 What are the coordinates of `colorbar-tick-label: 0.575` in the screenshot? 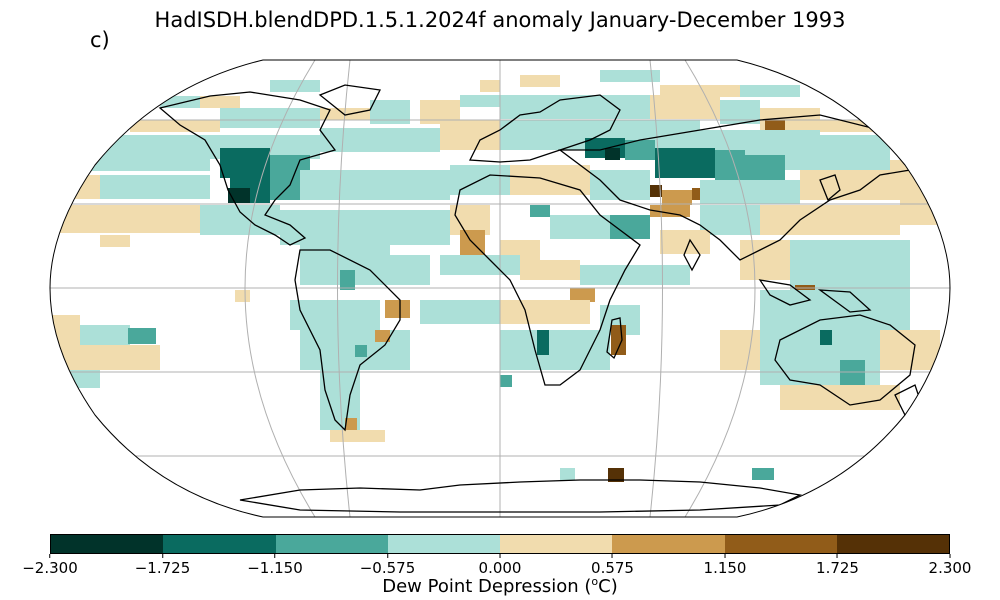 It's located at (612, 568).